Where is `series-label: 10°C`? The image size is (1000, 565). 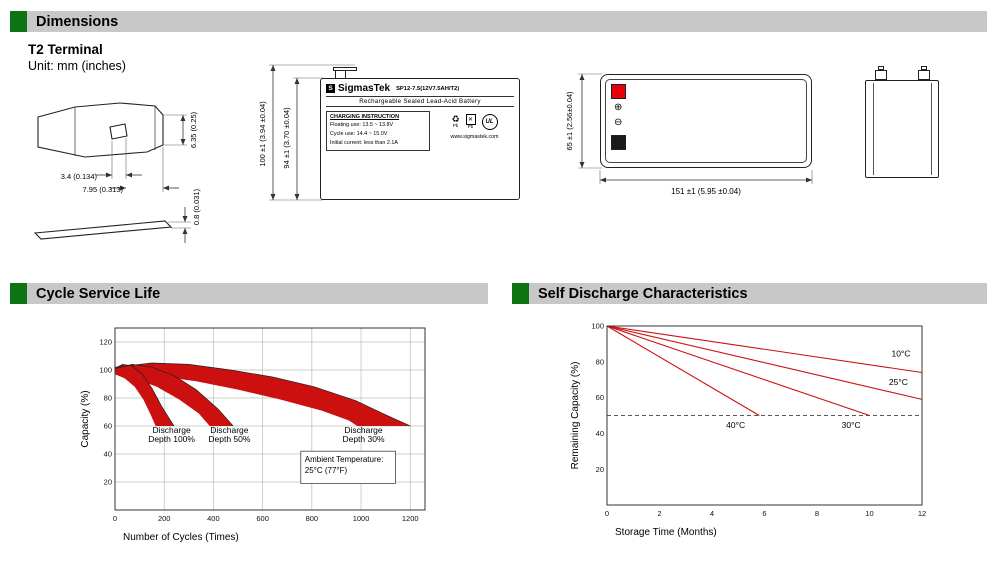
series-label: 10°C is located at coordinates (901, 353).